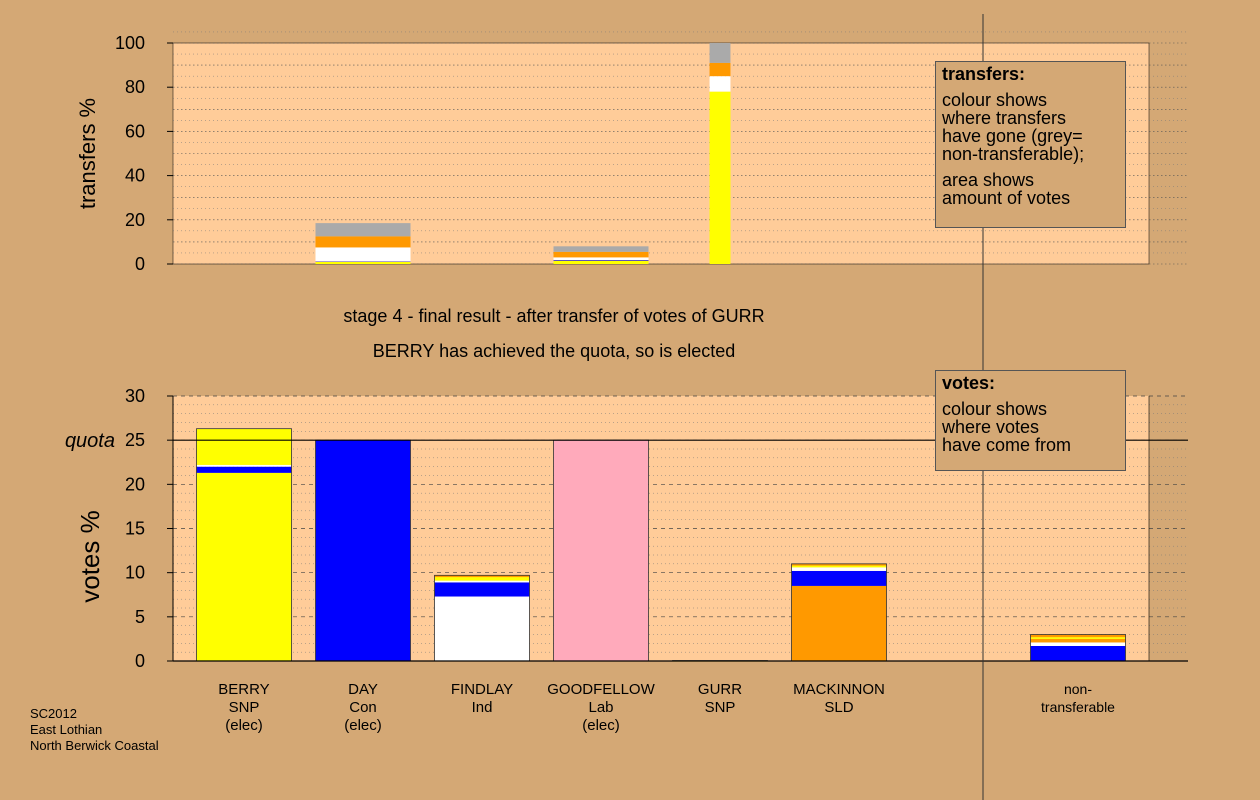 This screenshot has height=800, width=1260. I want to click on x-tick-label: BERRY, so click(243, 689).